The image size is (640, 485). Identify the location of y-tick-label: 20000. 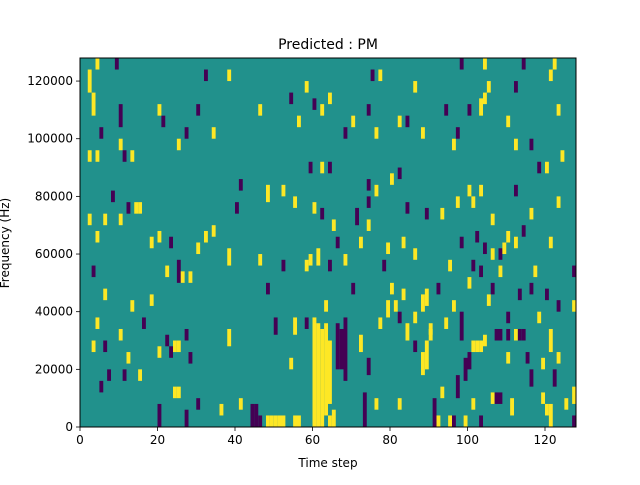
(54, 369).